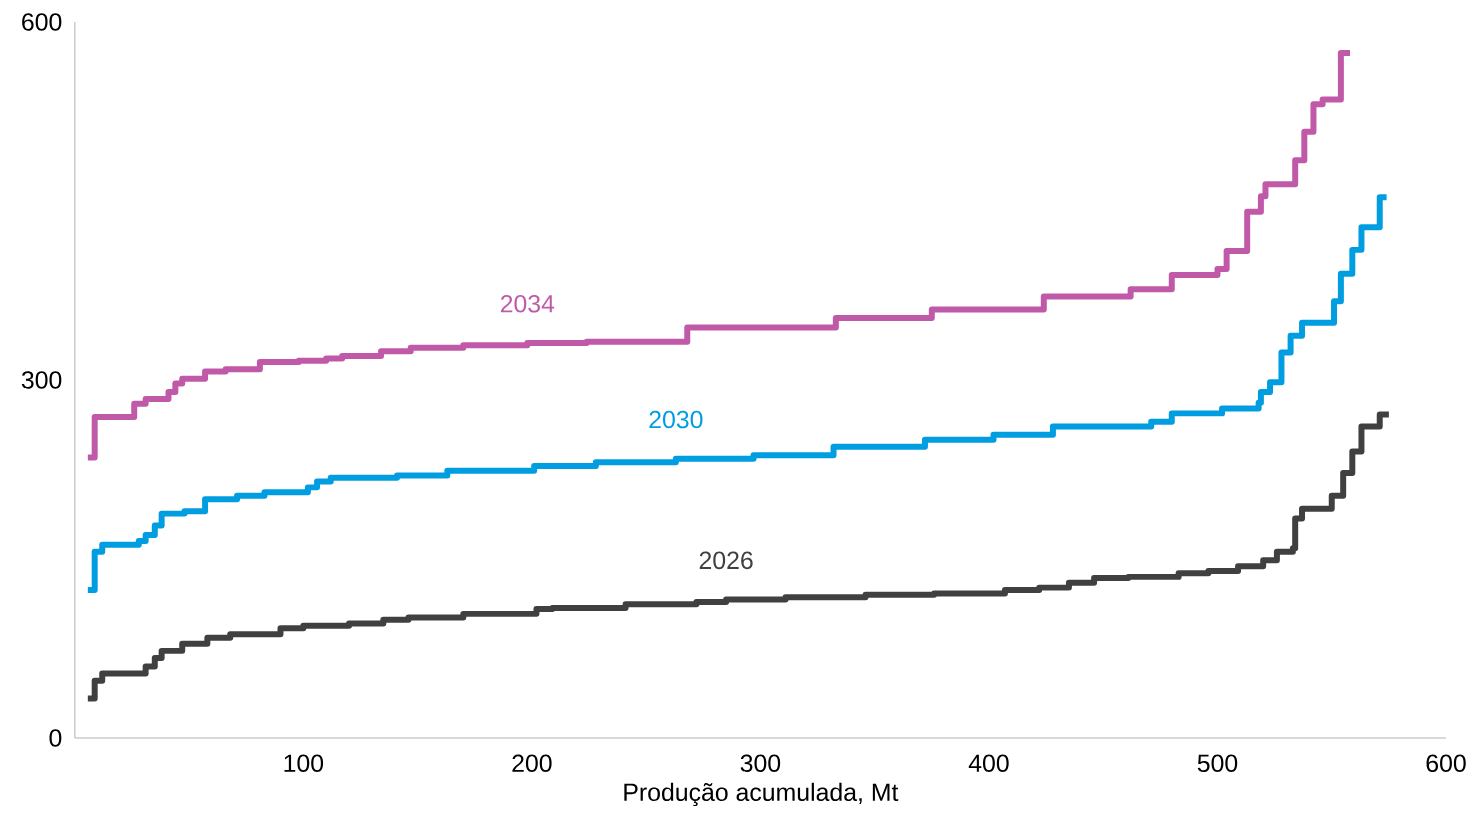  Describe the element at coordinates (1446, 763) in the screenshot. I see `x-tick-label: 600` at that location.